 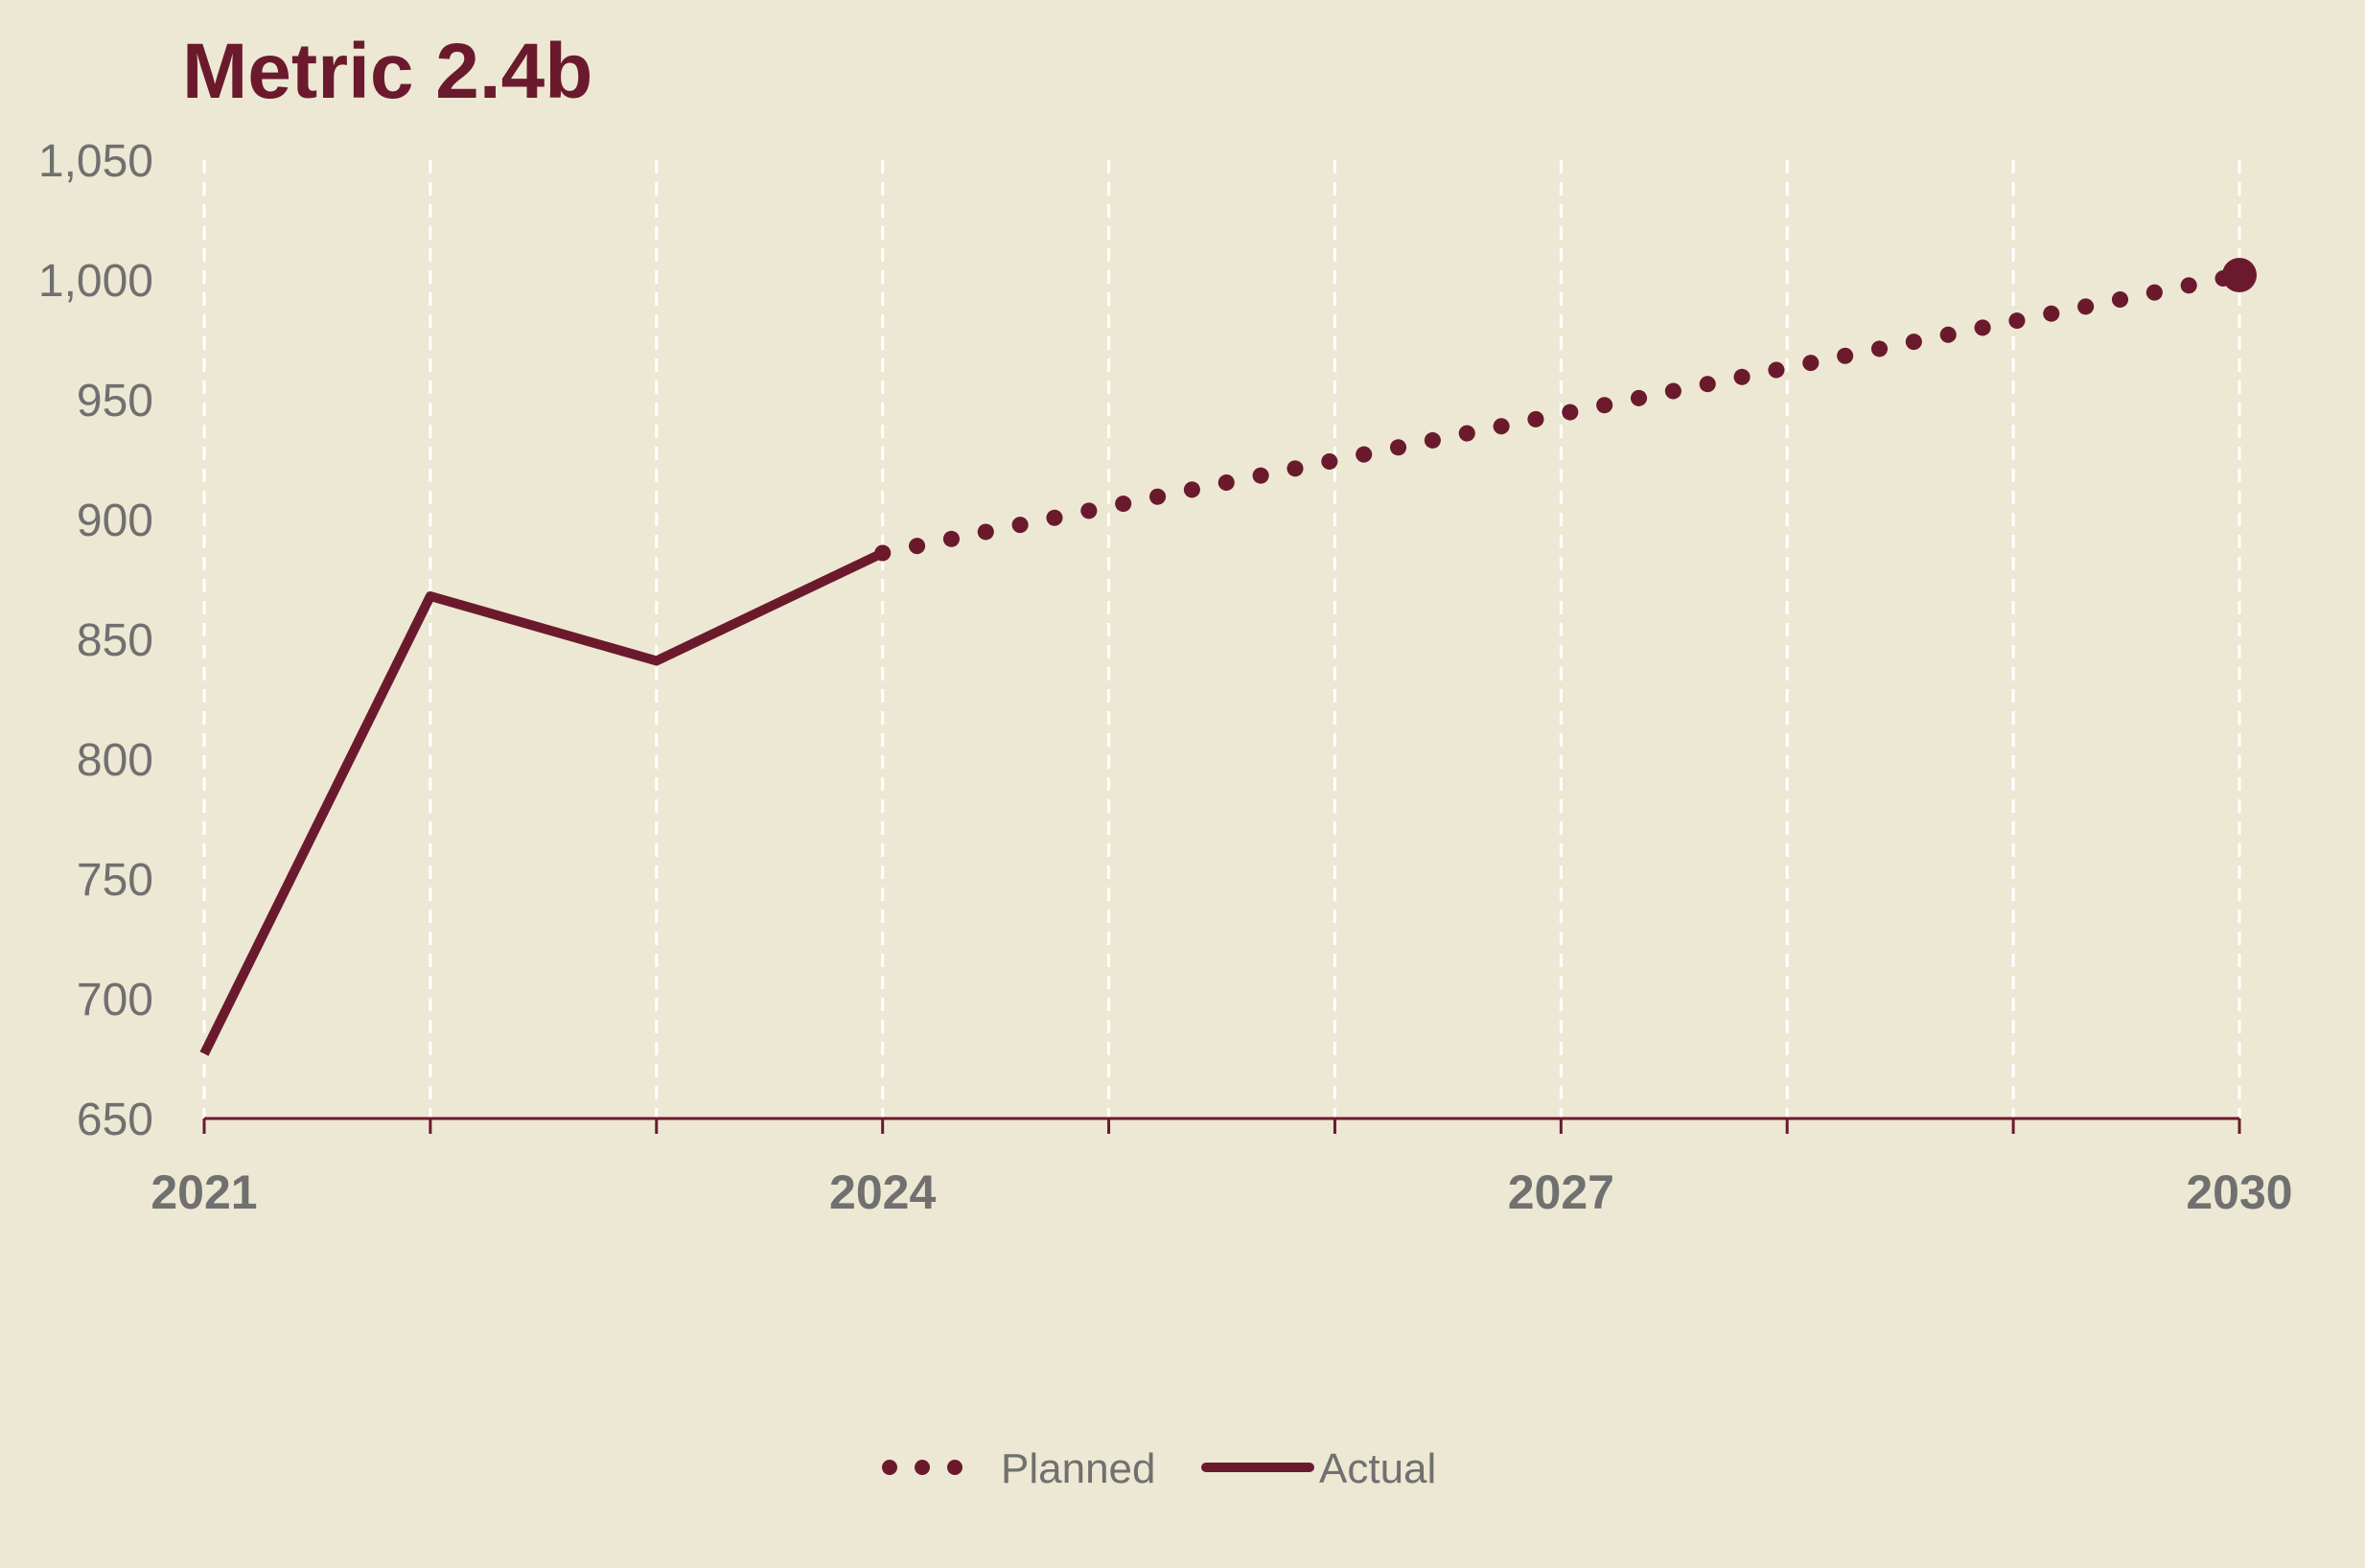 I want to click on series-line-planned, so click(x=1561, y=414).